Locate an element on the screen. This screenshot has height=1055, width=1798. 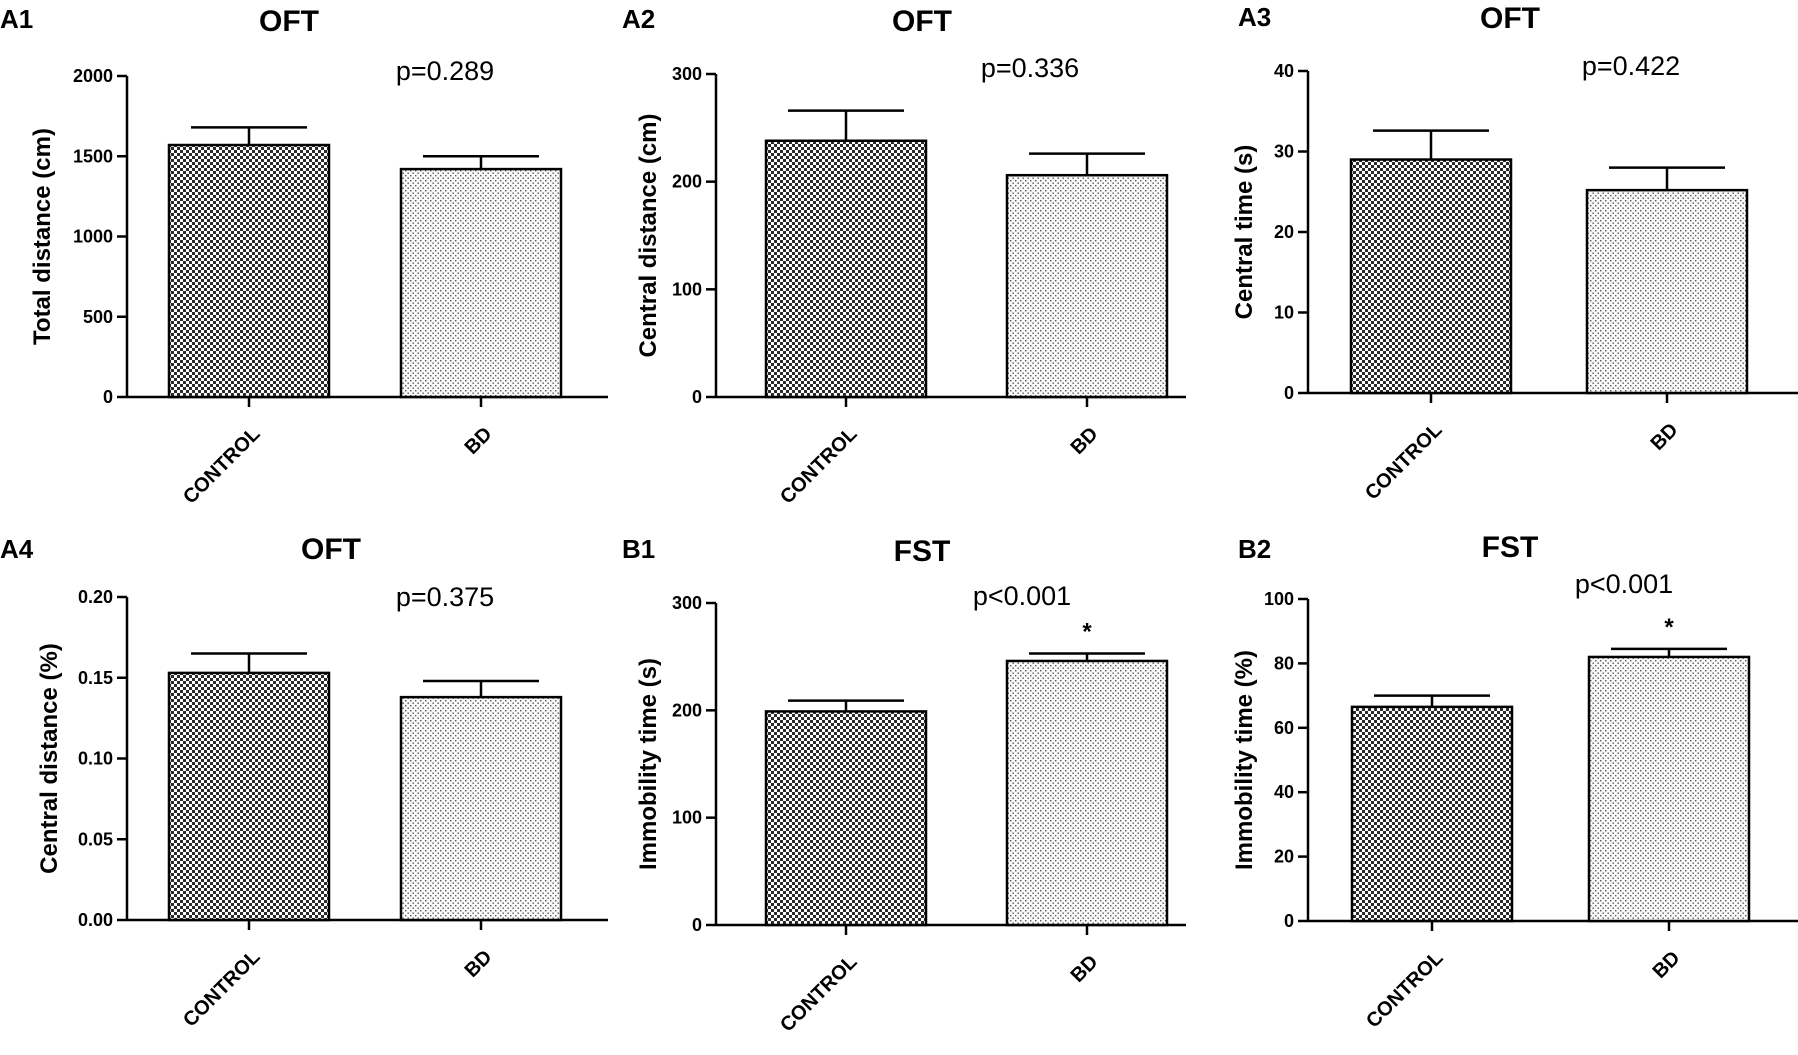
y-tick-label: 0.20 is located at coordinates (95, 597).